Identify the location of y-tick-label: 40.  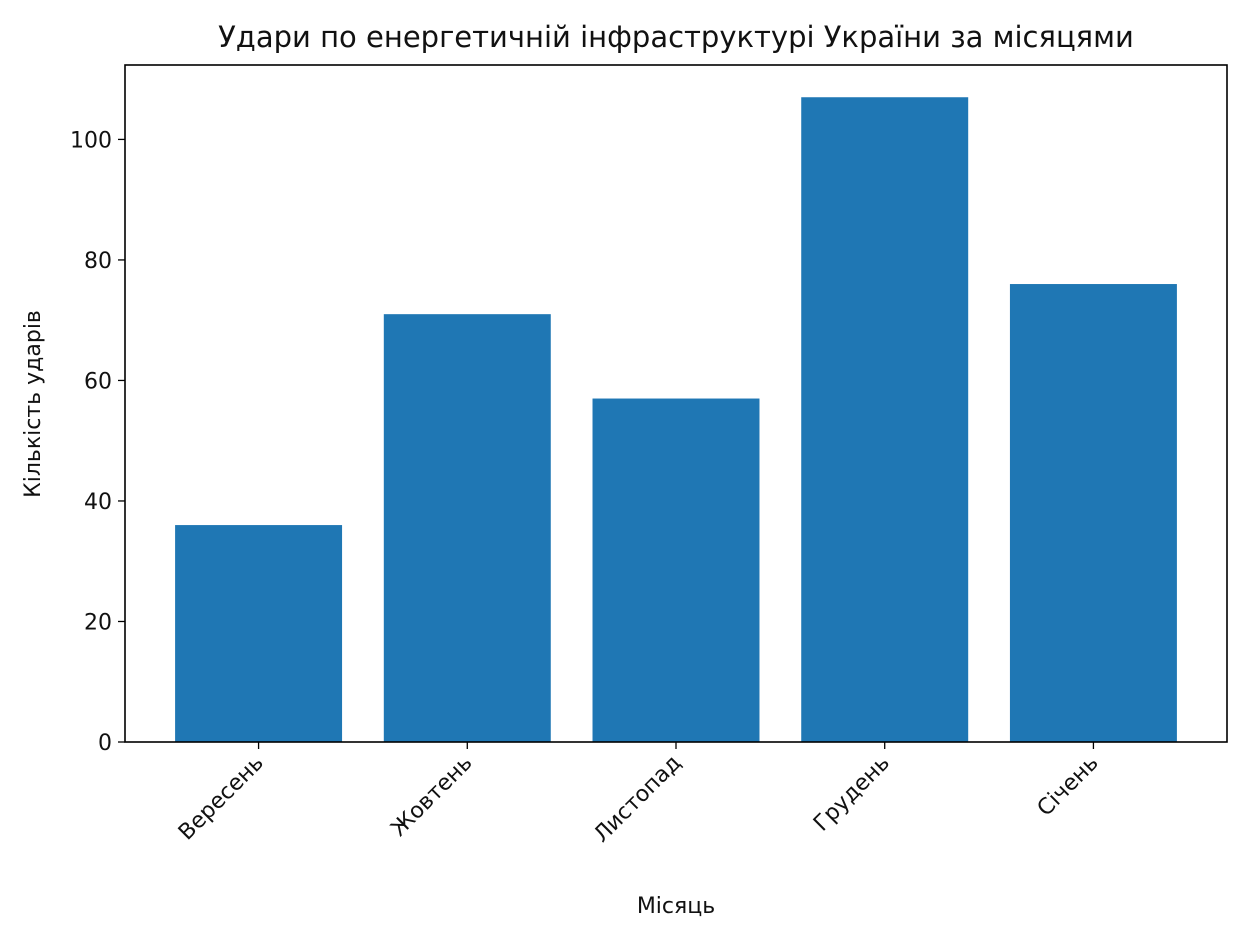
(98, 502).